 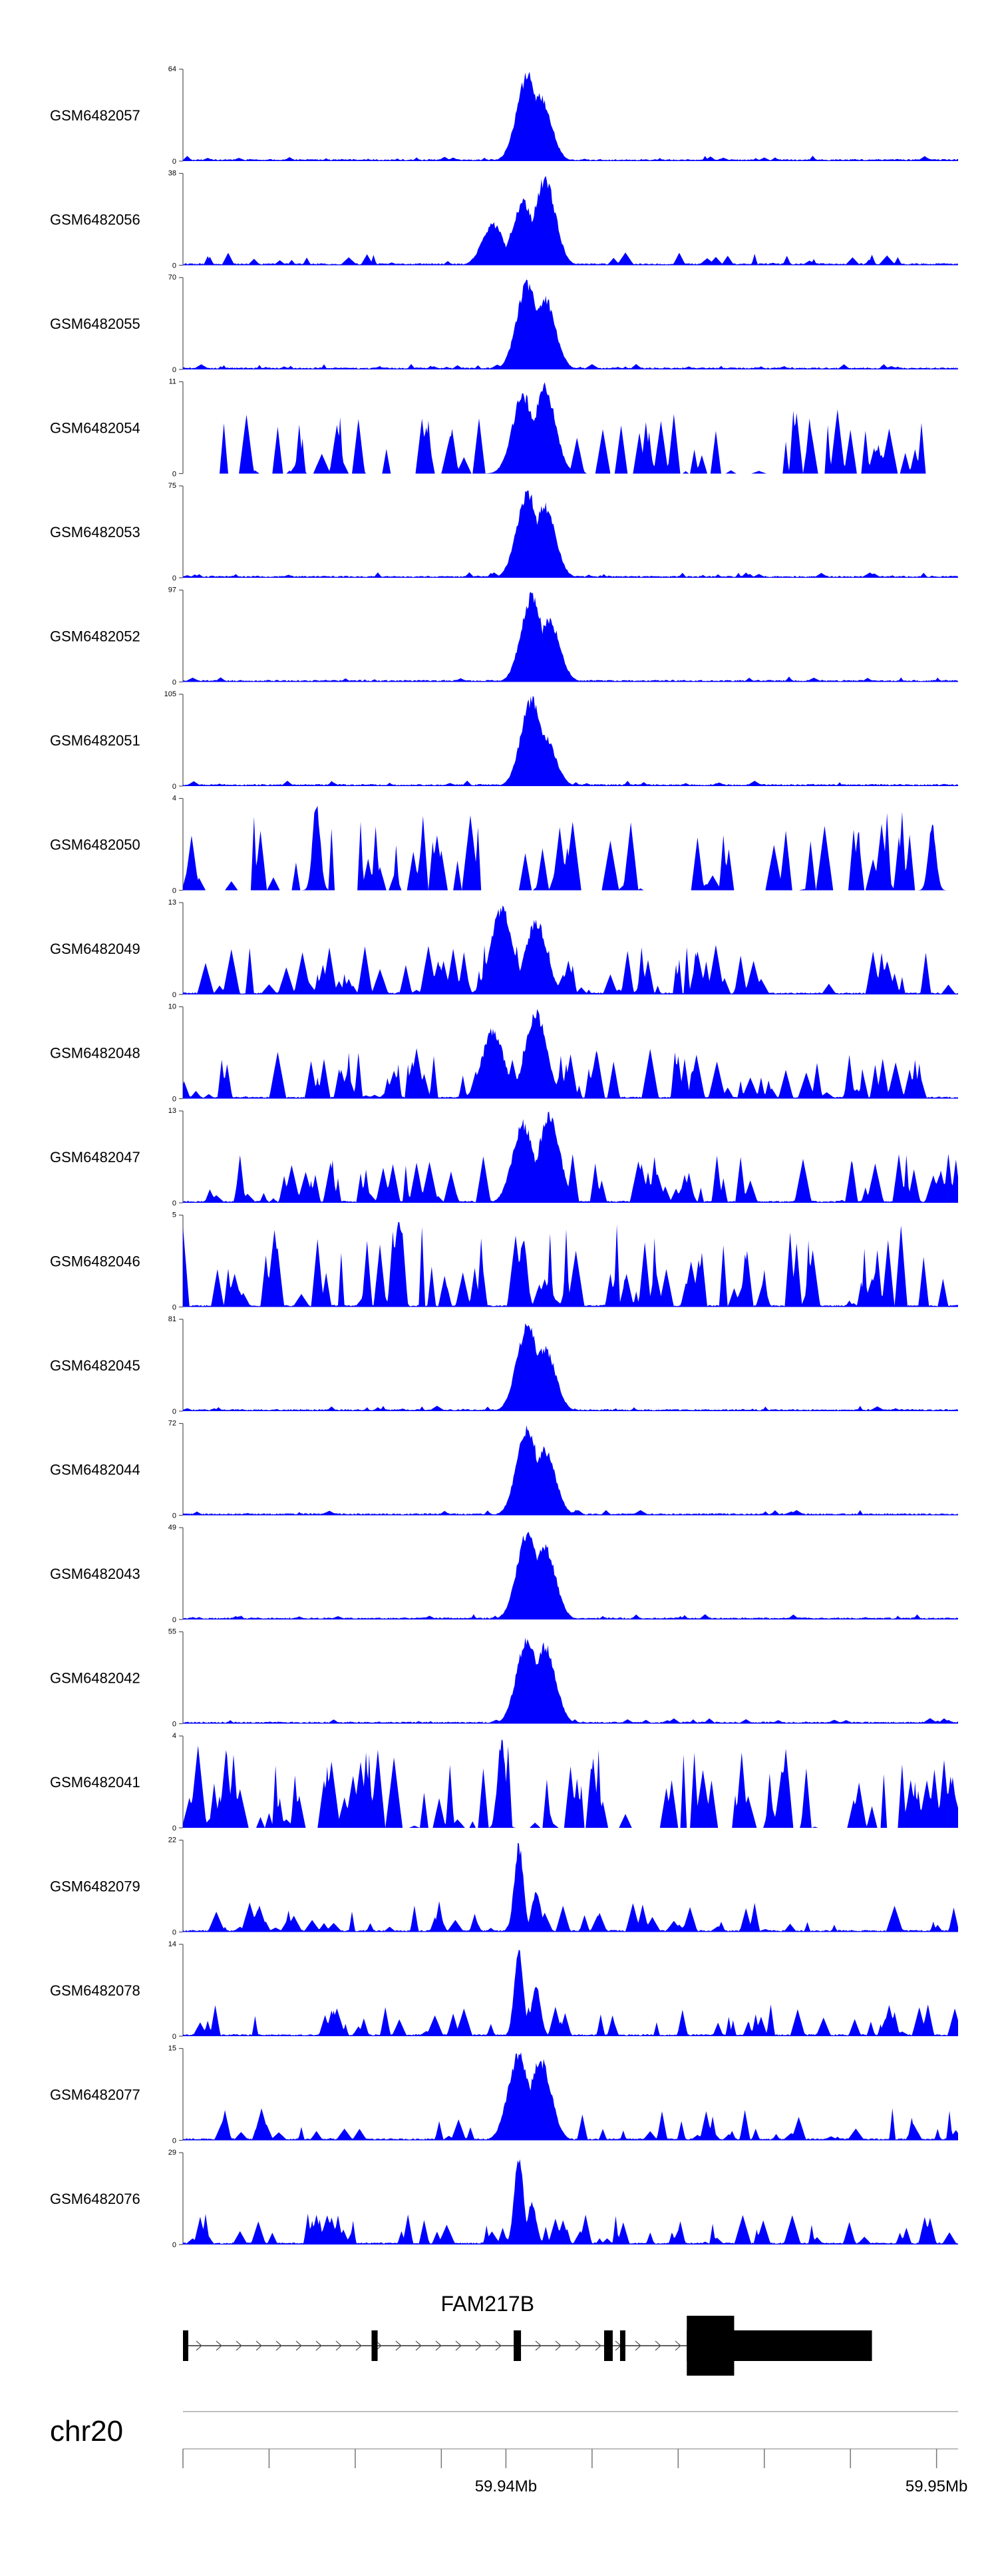 I want to click on track-label: GSM6482077, so click(x=95, y=2095).